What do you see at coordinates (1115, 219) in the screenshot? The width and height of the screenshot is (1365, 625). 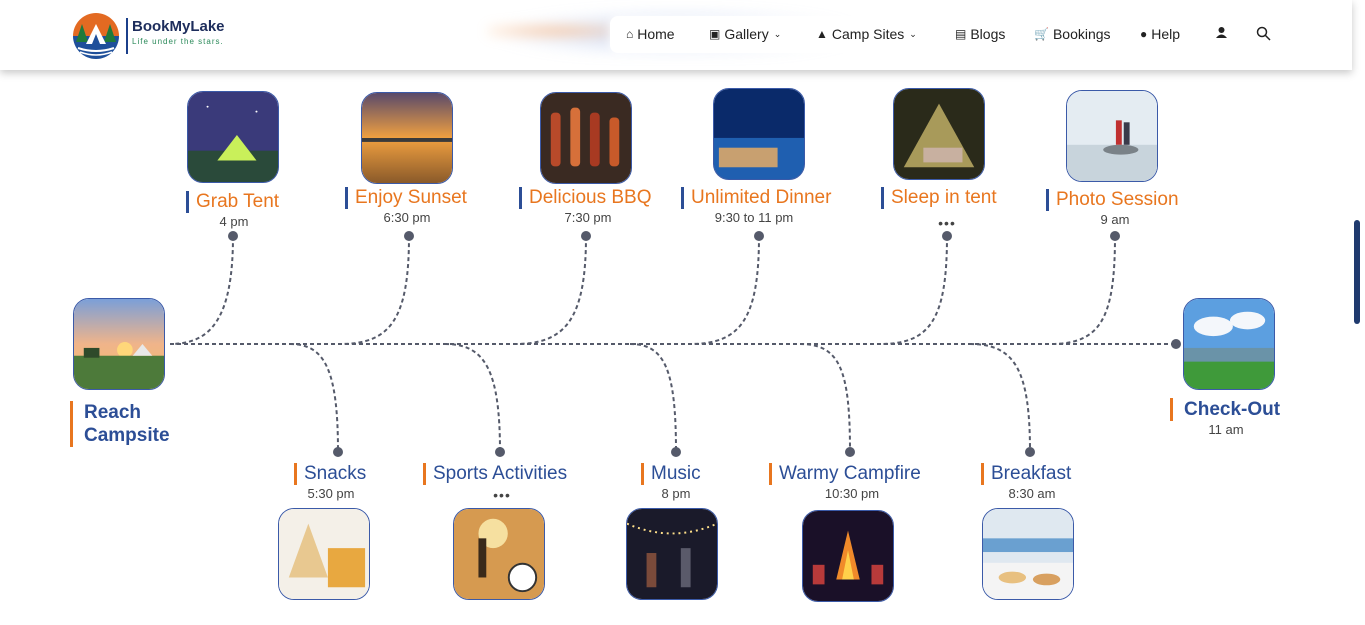 I see `photo-session-time: 9 am` at bounding box center [1115, 219].